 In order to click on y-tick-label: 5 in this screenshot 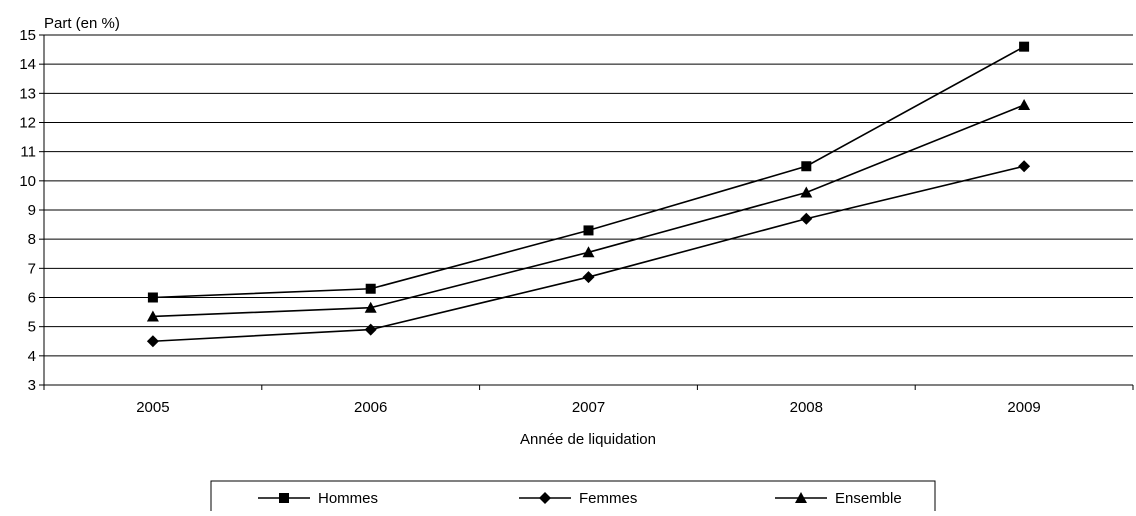, I will do `click(32, 327)`.